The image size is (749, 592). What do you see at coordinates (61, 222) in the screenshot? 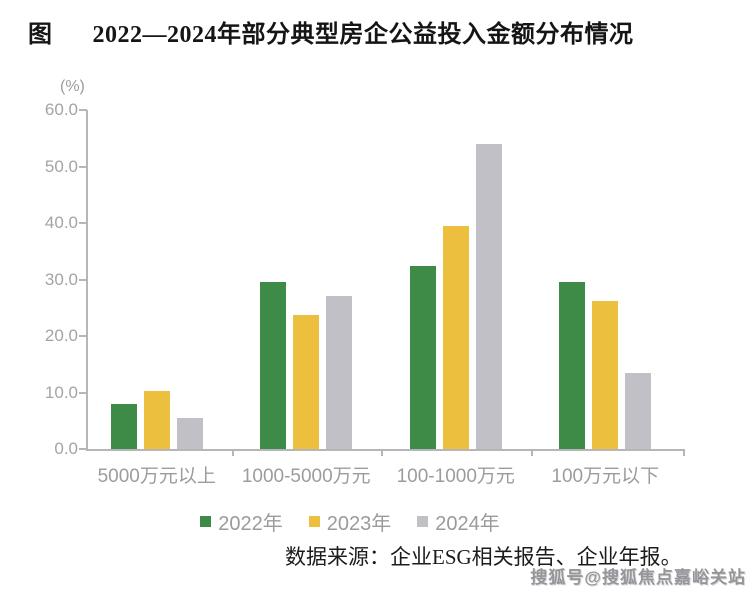
I see `y-tick-label: 40.0` at bounding box center [61, 222].